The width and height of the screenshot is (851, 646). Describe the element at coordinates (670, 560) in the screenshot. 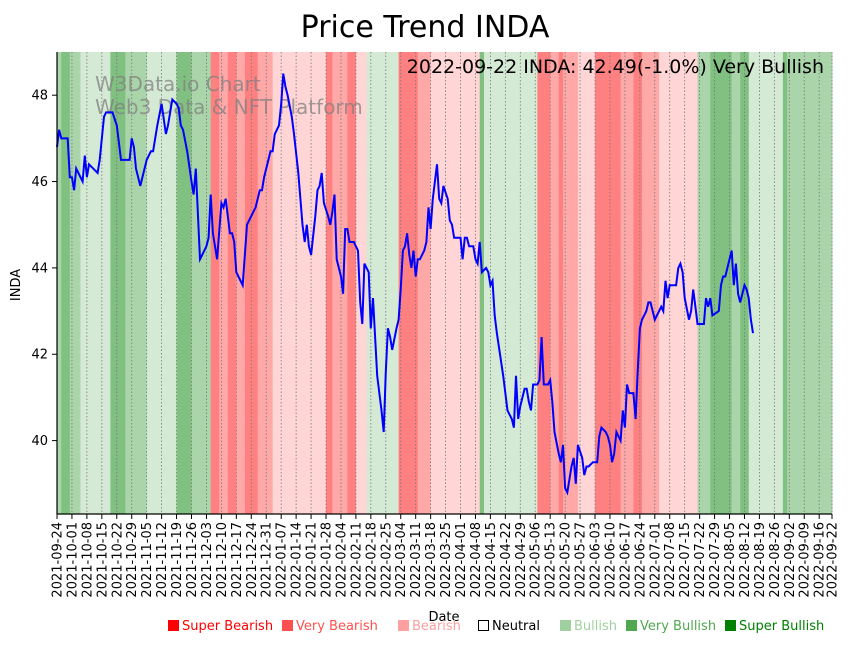

I see `x-tick-label: 2022-07-08` at that location.